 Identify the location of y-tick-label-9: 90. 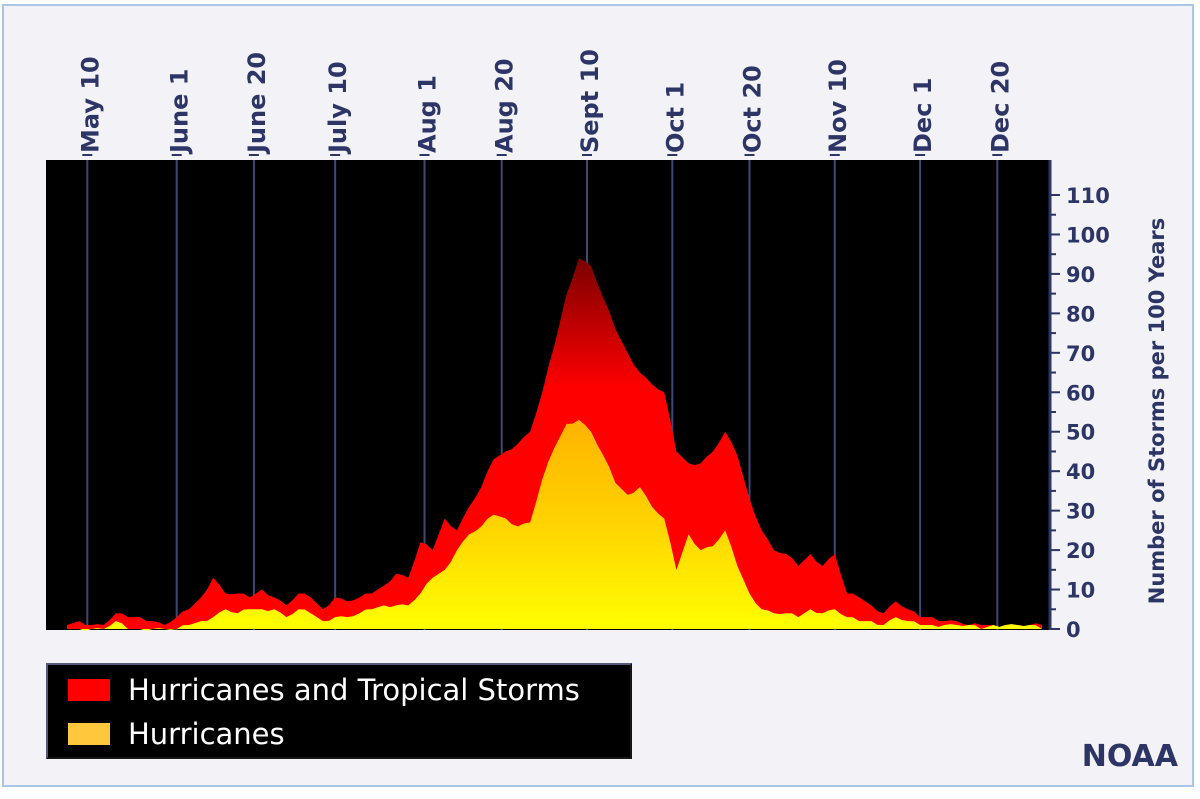
(1080, 275).